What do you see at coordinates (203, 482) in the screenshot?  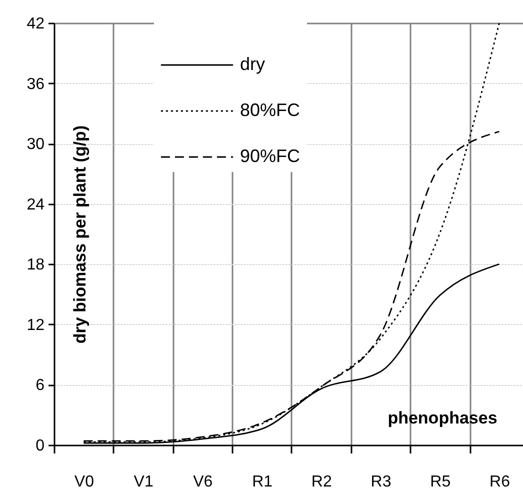 I see `x-tick-label: V6` at bounding box center [203, 482].